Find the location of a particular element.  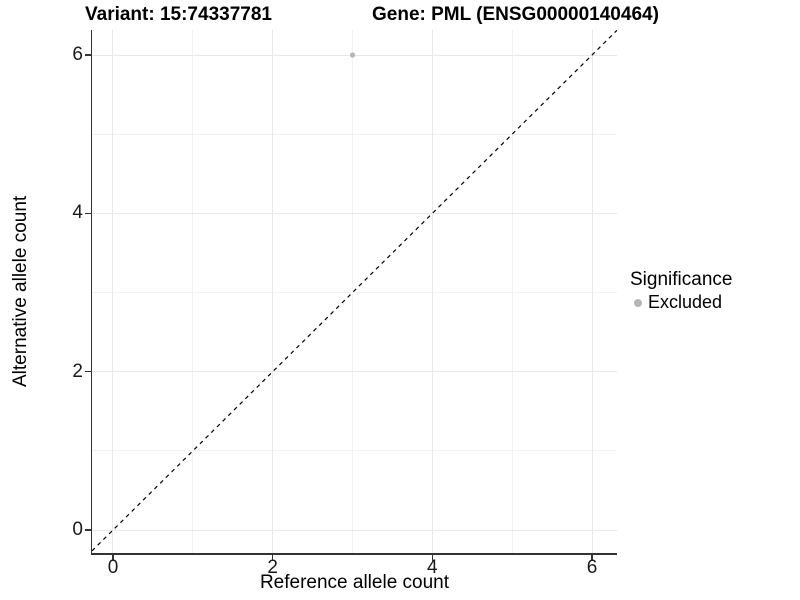

x-tick-label: 0 is located at coordinates (113, 567).